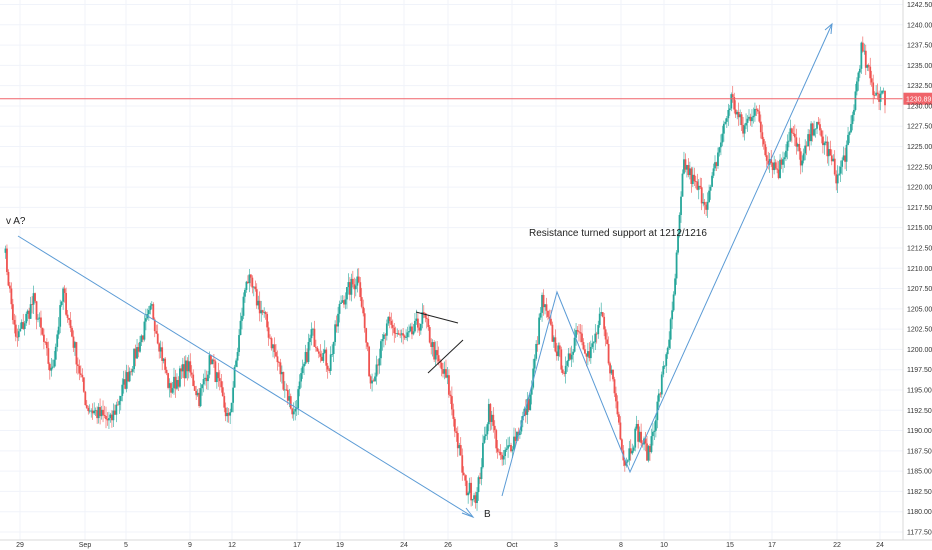 This screenshot has height=550, width=932. Describe the element at coordinates (664, 545) in the screenshot. I see `x-tick-label: 10` at that location.